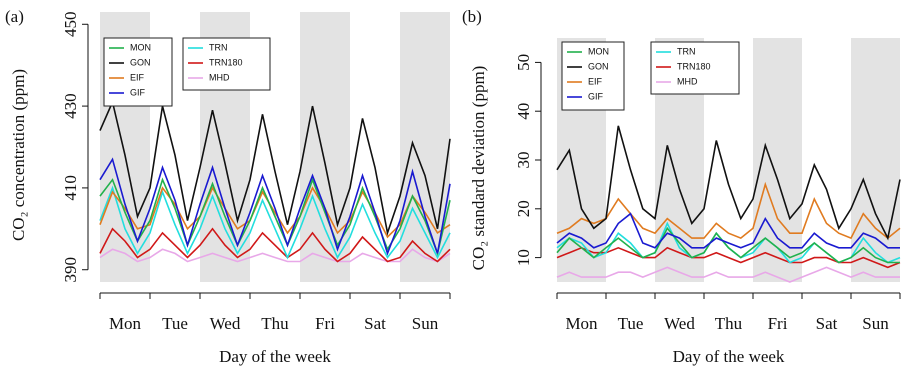 Image resolution: width=906 pixels, height=370 pixels. Describe the element at coordinates (70, 270) in the screenshot. I see `y-tick-label: 390` at that location.